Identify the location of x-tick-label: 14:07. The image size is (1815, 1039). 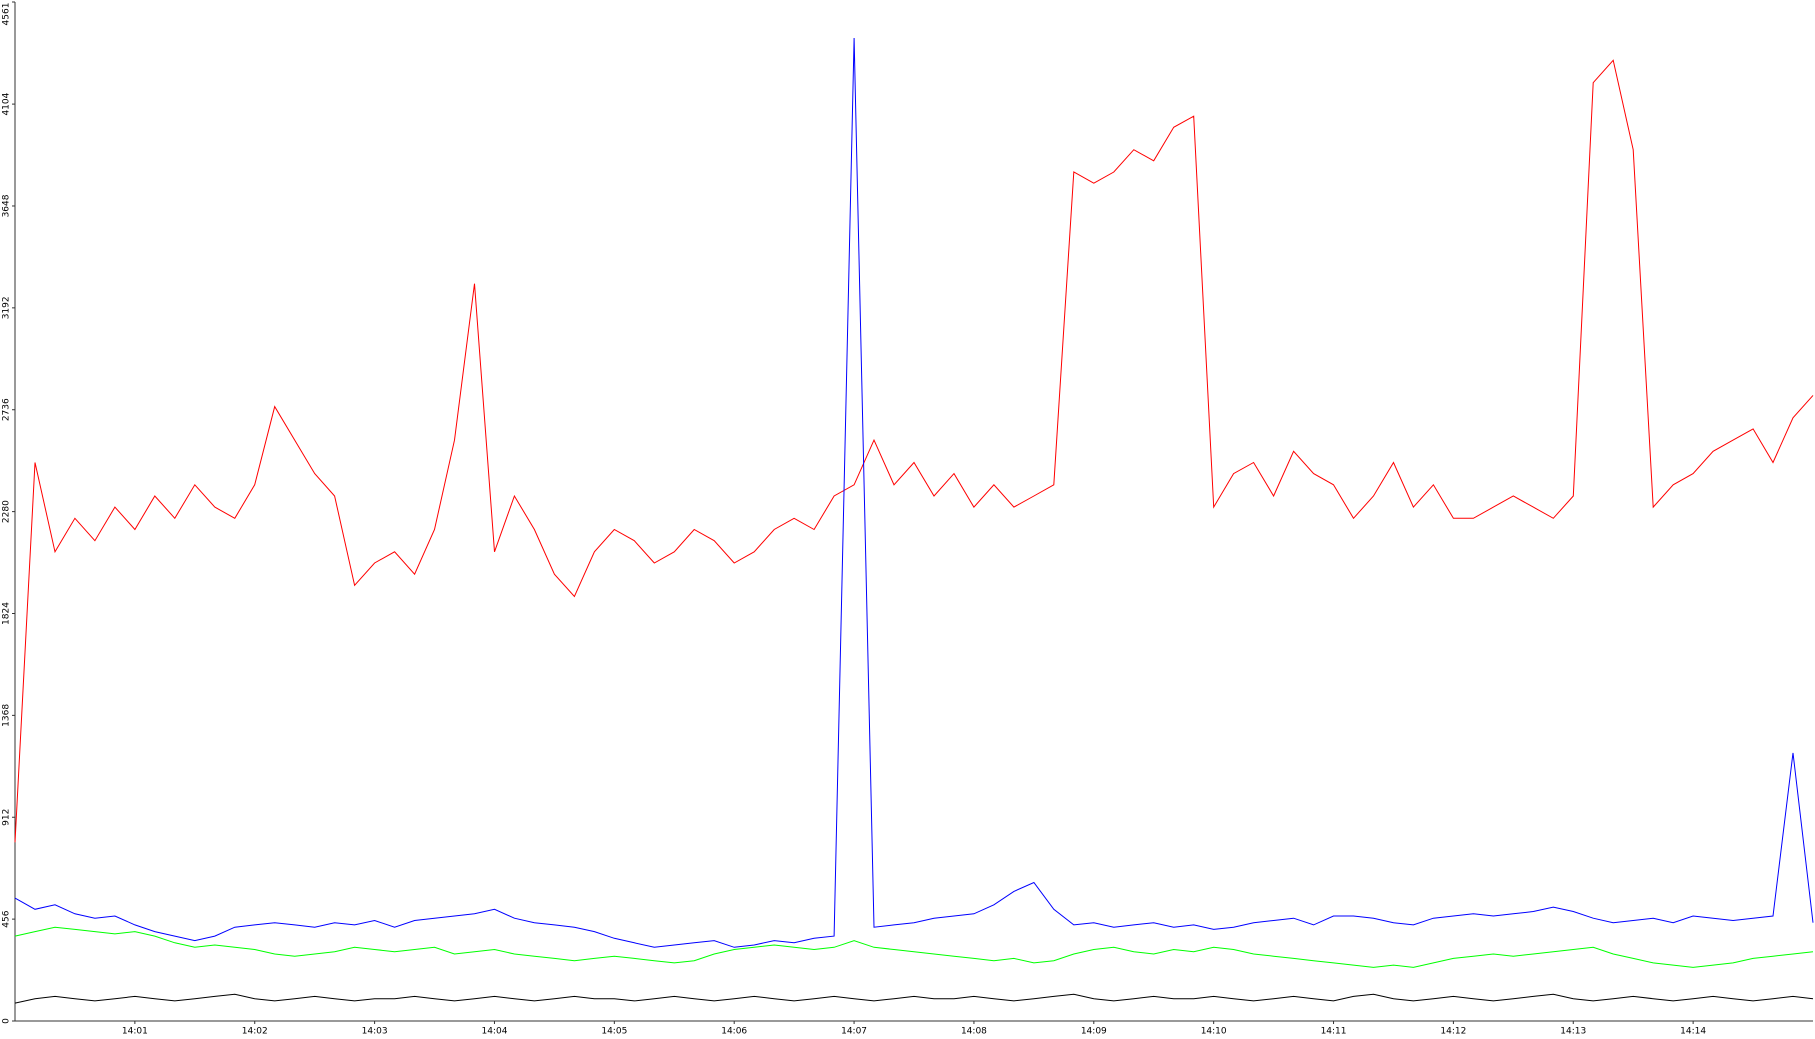
(854, 1032).